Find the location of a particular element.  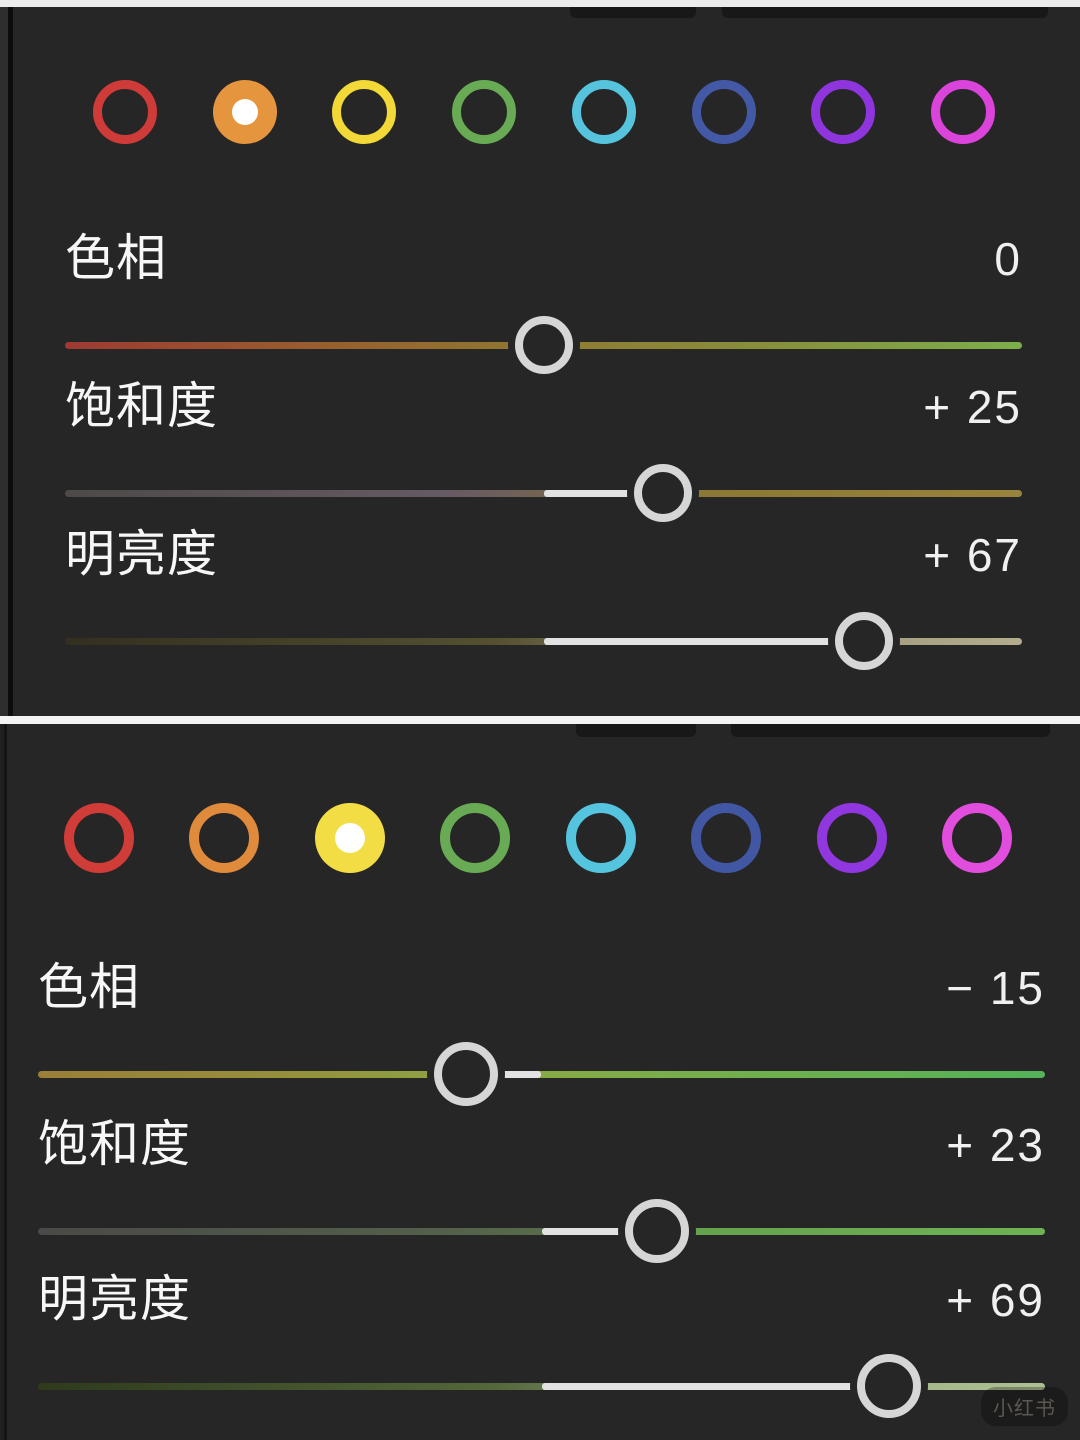

saturation-value: + 25 is located at coordinates (972, 407).